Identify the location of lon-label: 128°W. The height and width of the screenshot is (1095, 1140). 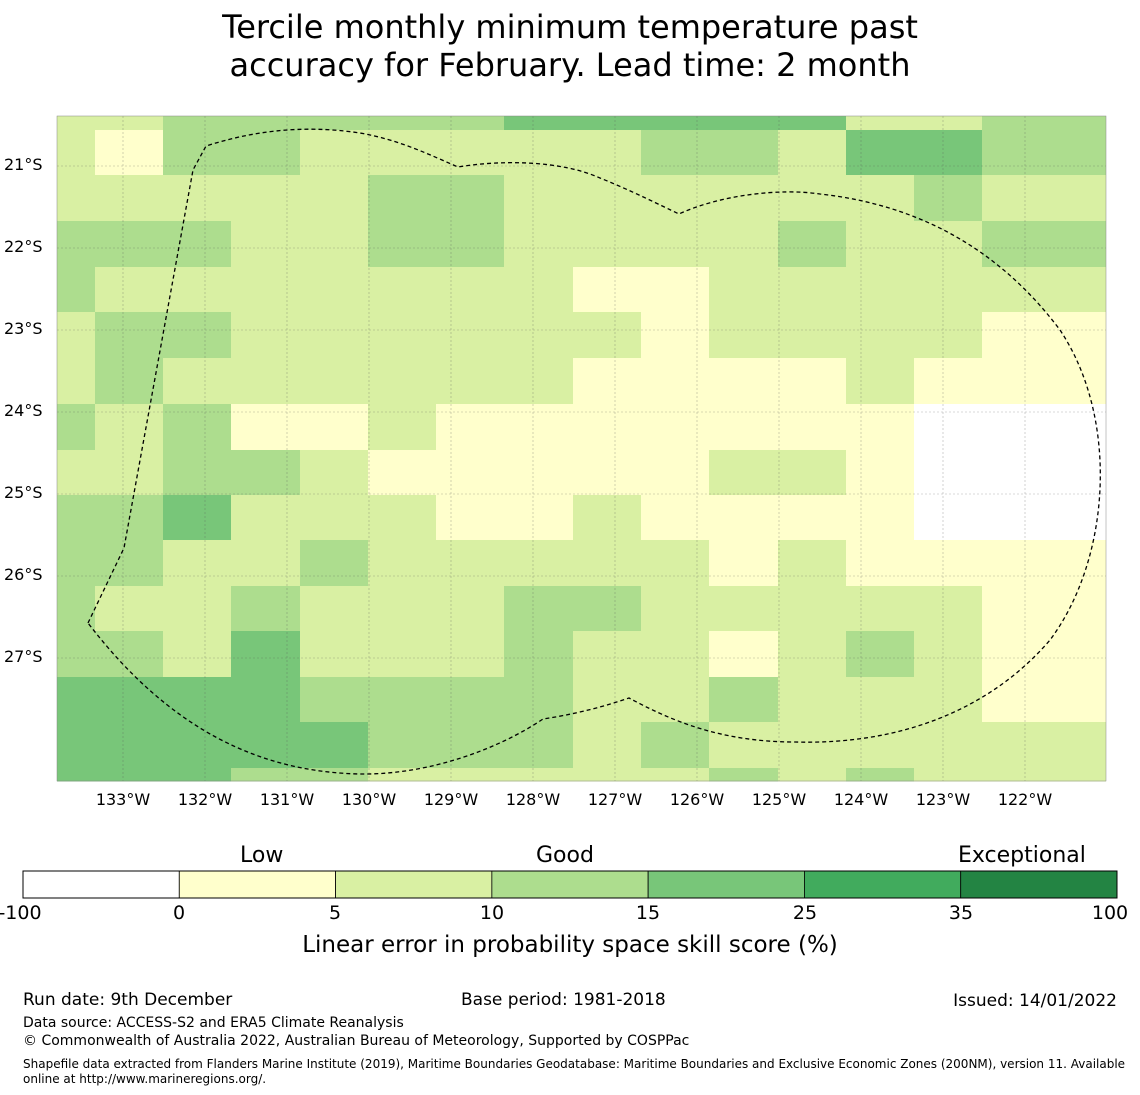
(533, 799).